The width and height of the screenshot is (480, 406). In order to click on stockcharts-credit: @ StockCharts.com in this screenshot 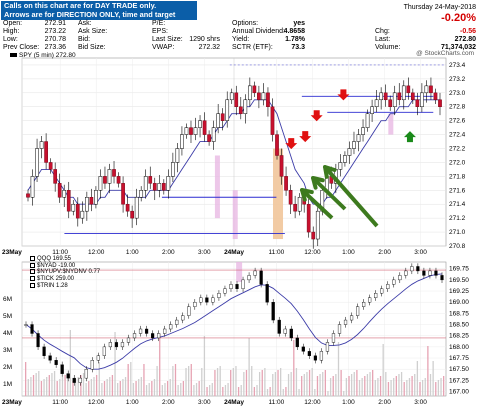, I will do `click(445, 53)`.